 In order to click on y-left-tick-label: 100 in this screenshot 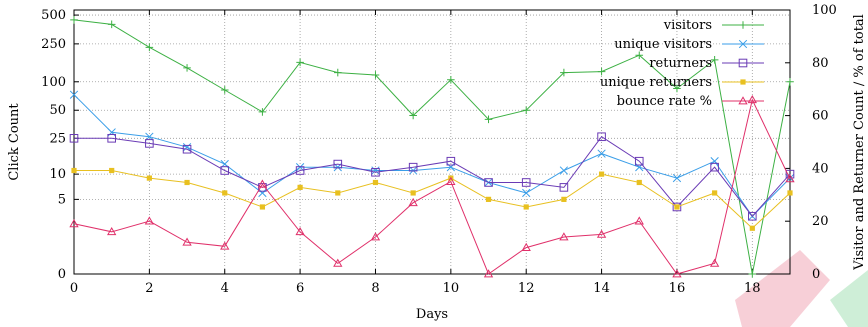, I will do `click(53, 82)`.